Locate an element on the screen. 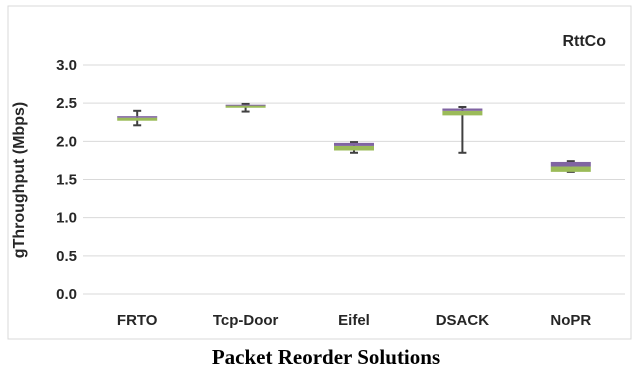 The image size is (639, 373). x-tick-label: FRTO is located at coordinates (137, 320).